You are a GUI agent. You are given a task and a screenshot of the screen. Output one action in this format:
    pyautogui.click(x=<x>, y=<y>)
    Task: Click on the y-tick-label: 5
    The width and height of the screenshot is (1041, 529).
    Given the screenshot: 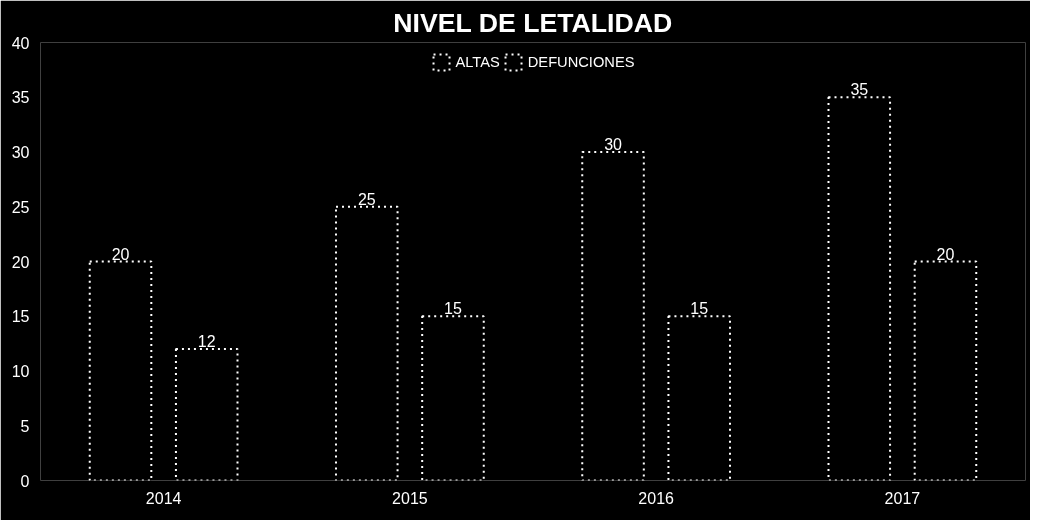 What is the action you would take?
    pyautogui.click(x=25, y=426)
    